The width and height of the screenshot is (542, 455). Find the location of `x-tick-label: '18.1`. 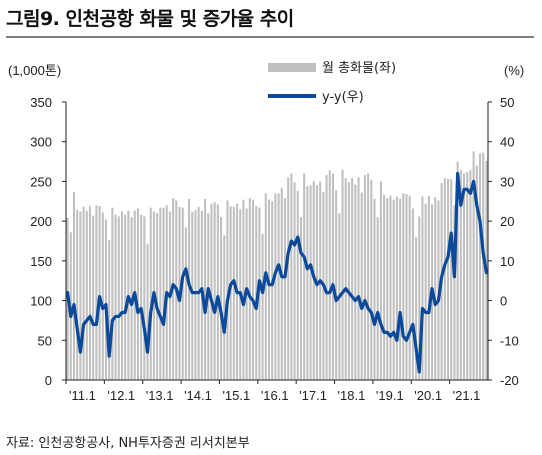

x-tick-label: '18.1 is located at coordinates (352, 395).